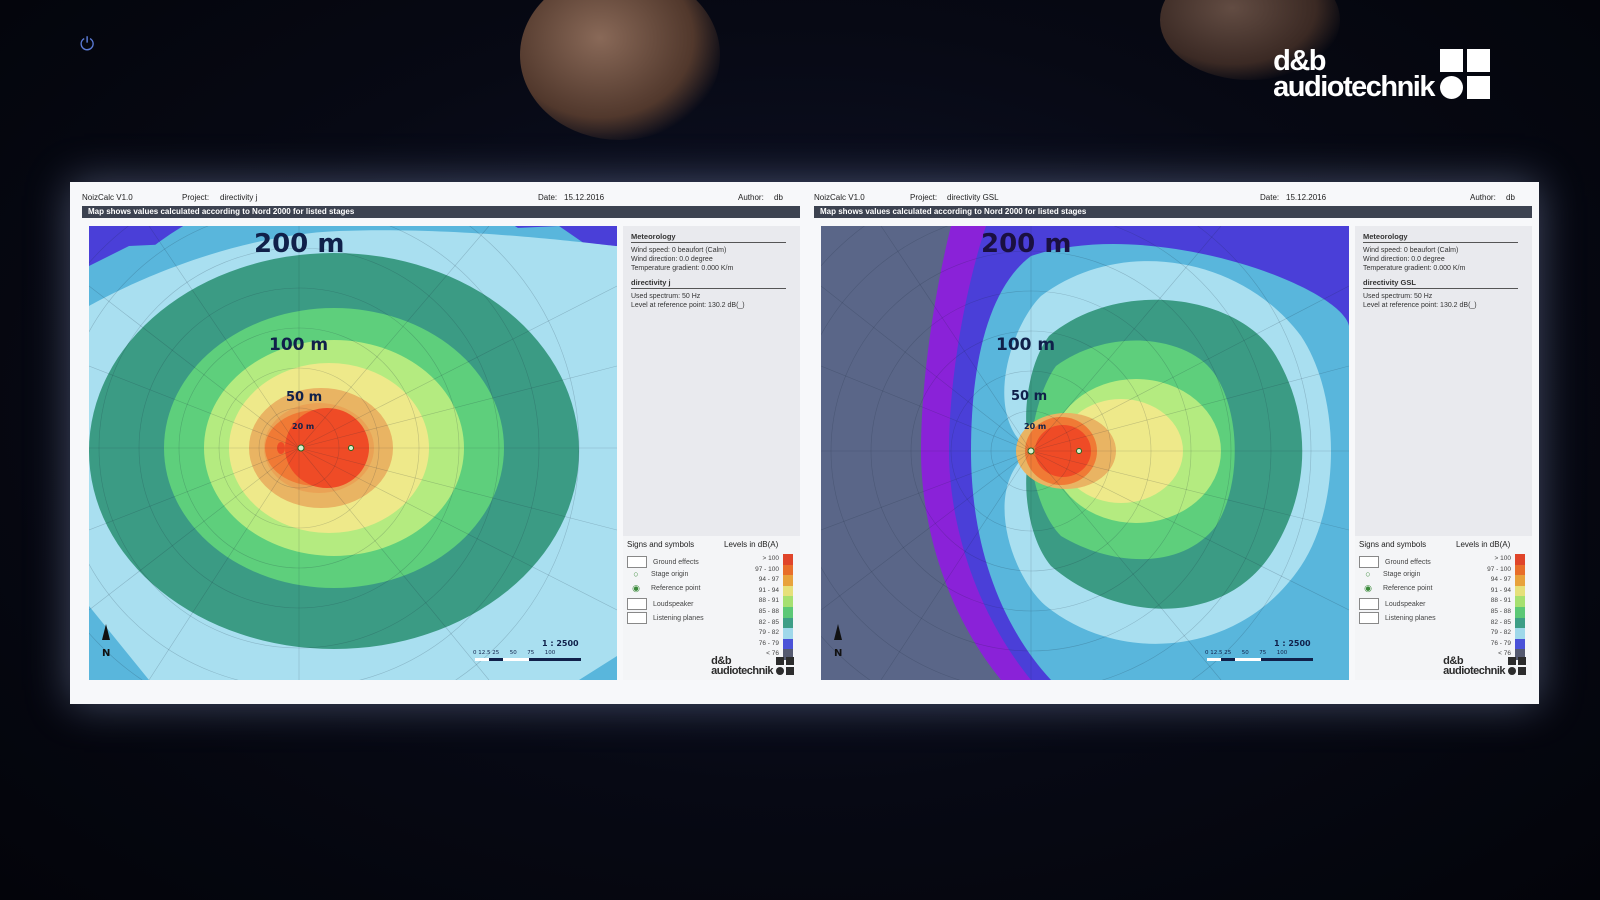 Image resolution: width=1600 pixels, height=900 pixels. What do you see at coordinates (767, 569) in the screenshot?
I see `level-range: 97 - 100` at bounding box center [767, 569].